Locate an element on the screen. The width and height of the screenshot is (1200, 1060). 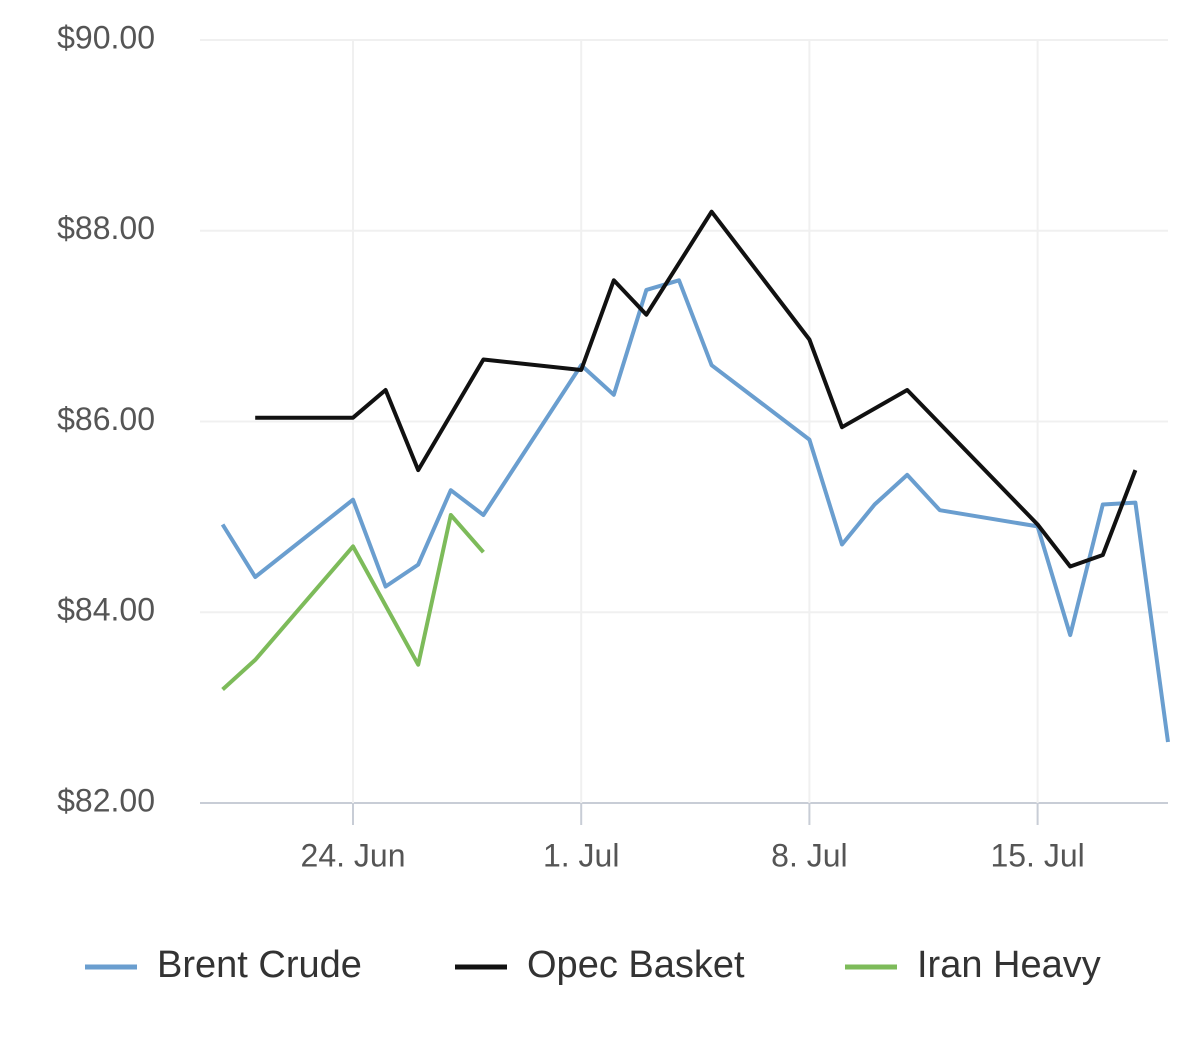
x-tick-label: 15. Jul is located at coordinates (1037, 855).